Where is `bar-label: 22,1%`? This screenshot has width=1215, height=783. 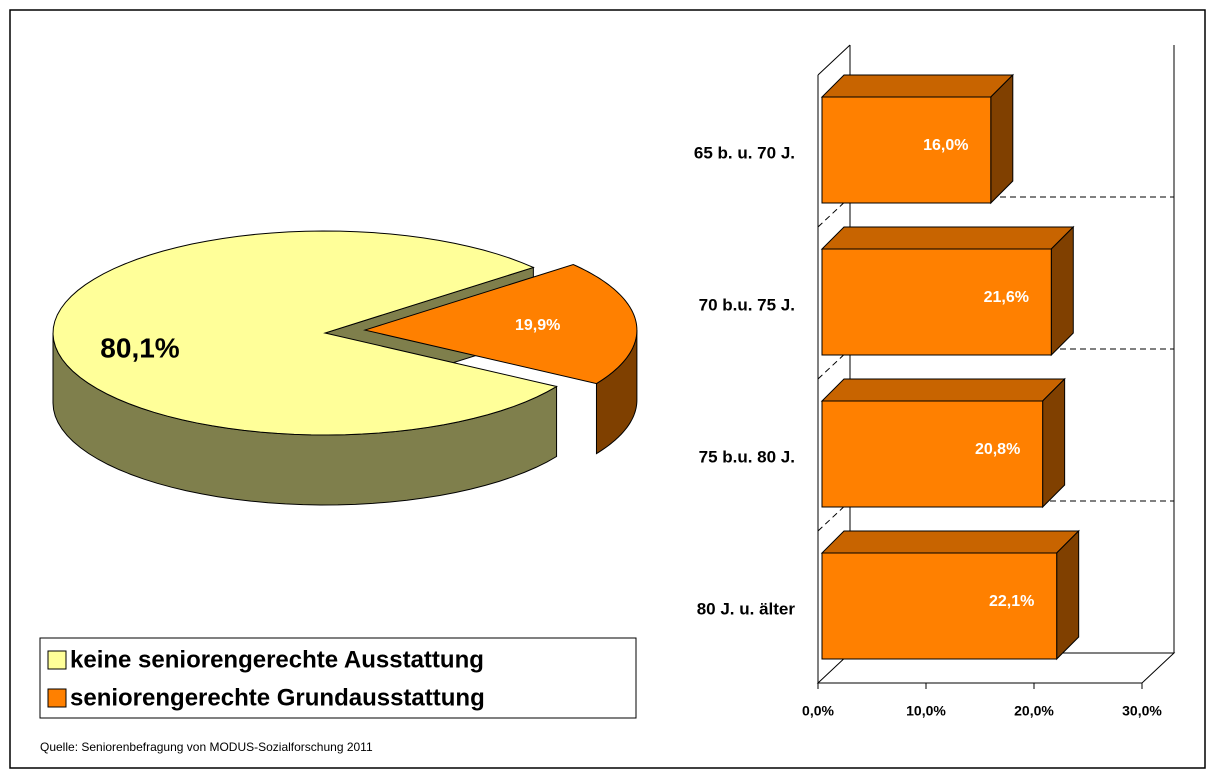
bar-label: 22,1% is located at coordinates (1011, 601).